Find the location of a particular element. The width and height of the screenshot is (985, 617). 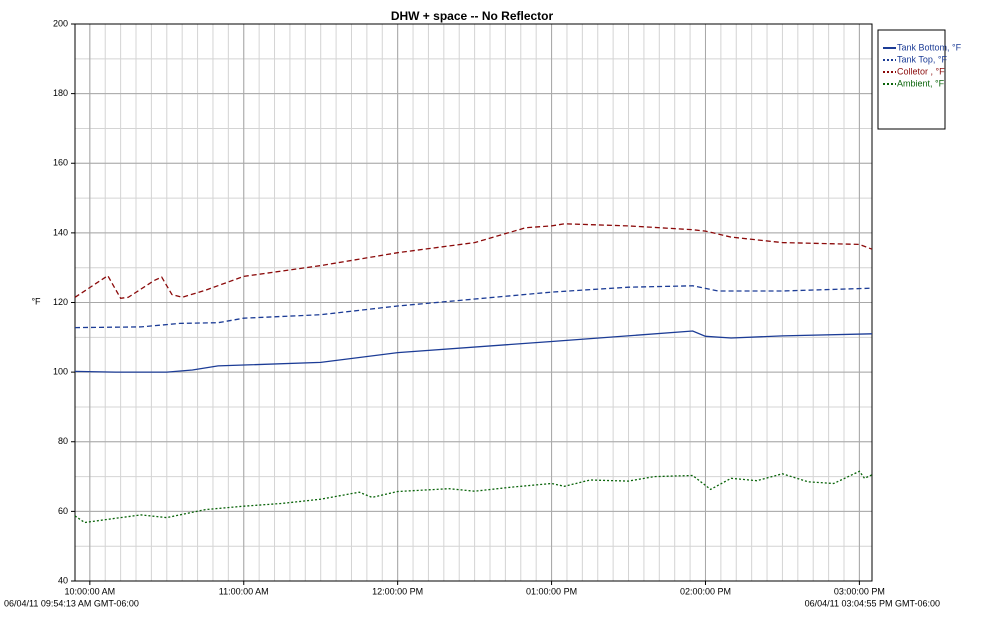

x-tick-label: 10:00:00 AM is located at coordinates (90, 591).